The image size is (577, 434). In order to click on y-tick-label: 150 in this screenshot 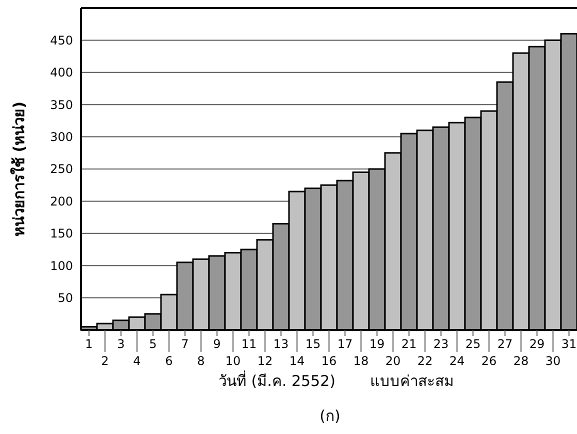, I will do `click(61, 233)`.